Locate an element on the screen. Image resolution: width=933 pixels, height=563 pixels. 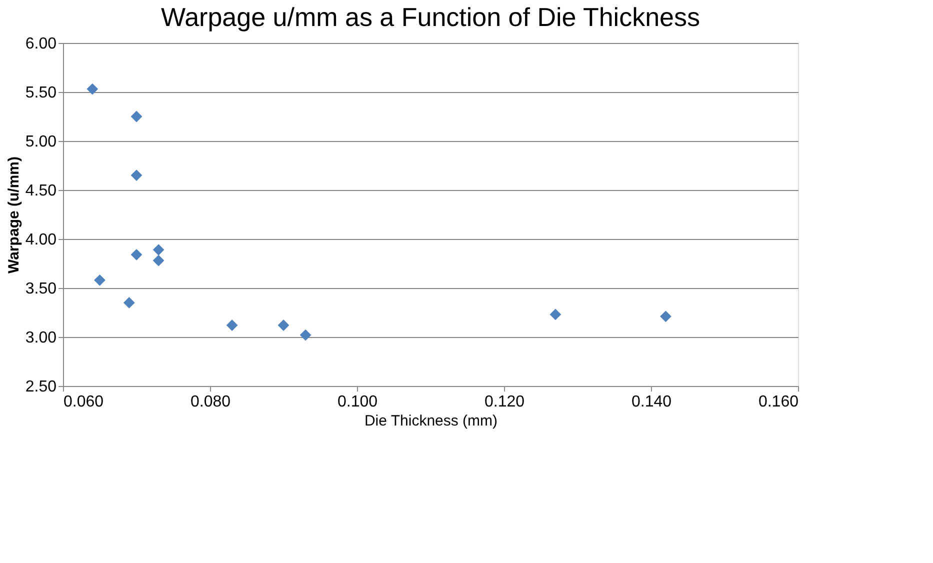
x-tick-label: 0.100 is located at coordinates (357, 402).